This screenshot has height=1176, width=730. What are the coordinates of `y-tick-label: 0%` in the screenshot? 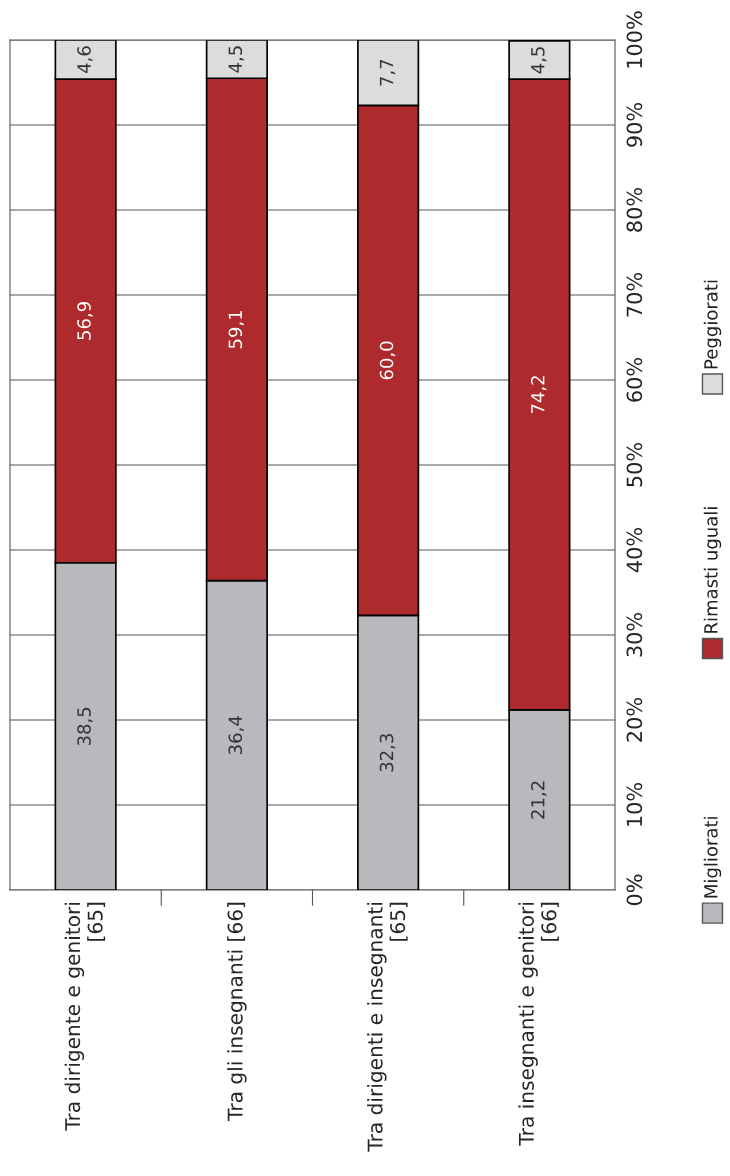 It's located at (634, 890).